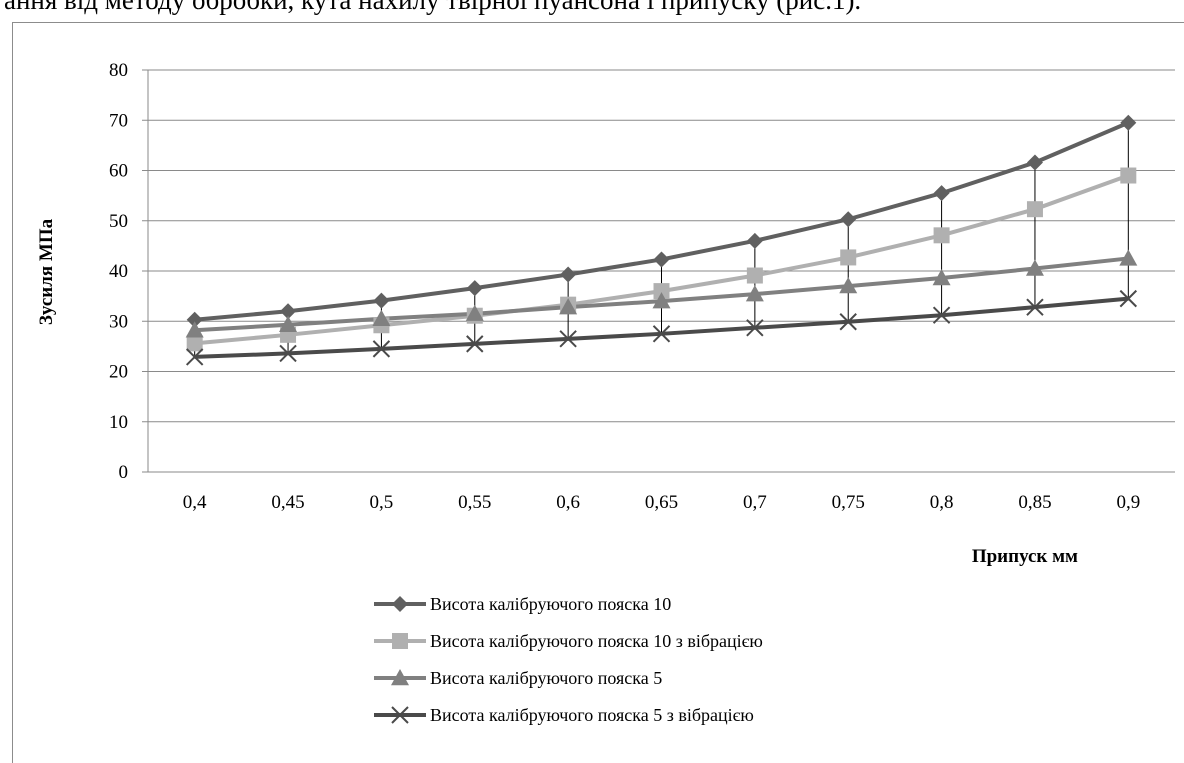 The width and height of the screenshot is (1184, 763). I want to click on legend-label: Висота калібруючого пояска 10, so click(550, 604).